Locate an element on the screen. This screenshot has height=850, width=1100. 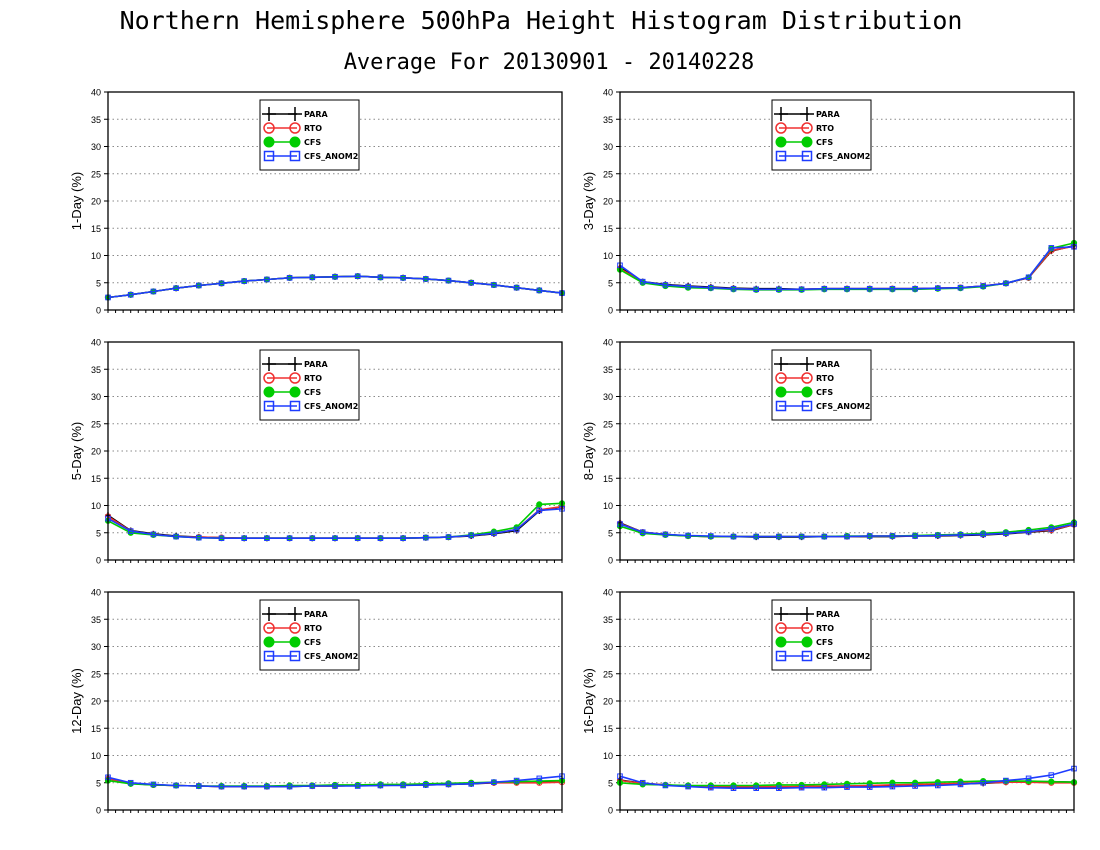
y-axis-label: 1-Day (%) is located at coordinates (76, 201).